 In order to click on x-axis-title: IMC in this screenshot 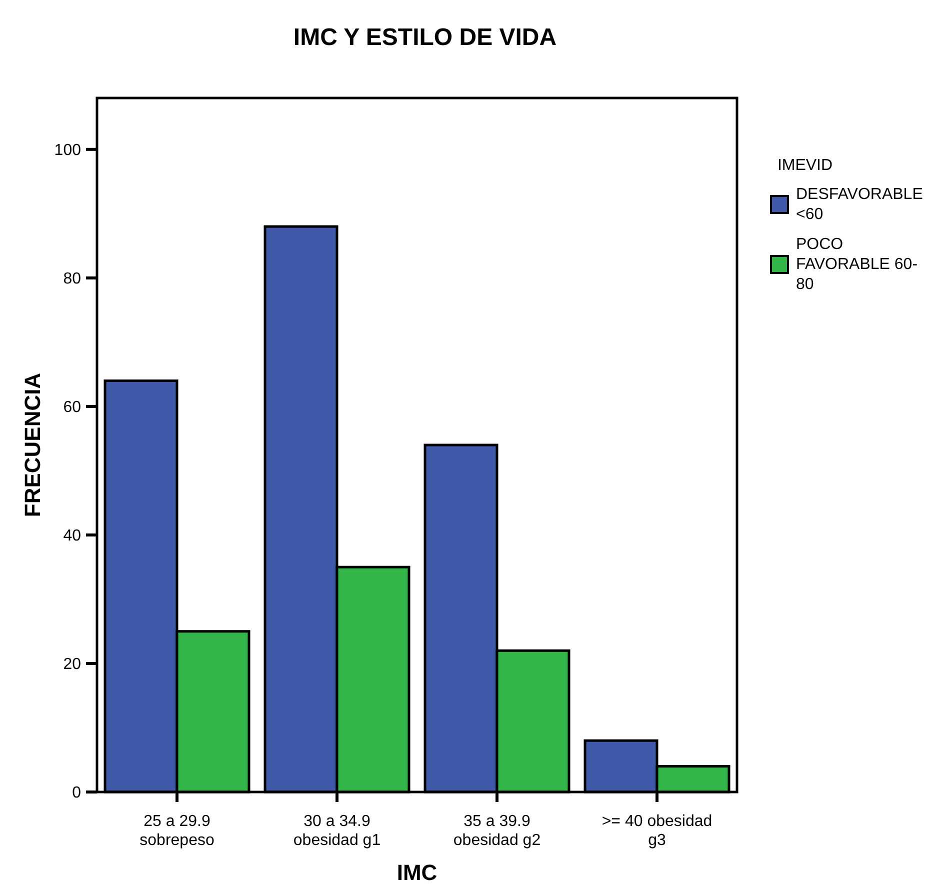, I will do `click(417, 872)`.